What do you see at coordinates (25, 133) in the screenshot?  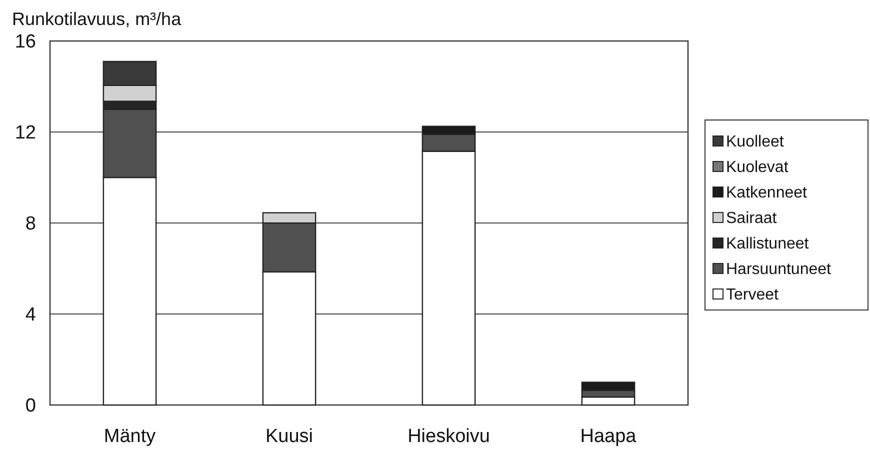 I see `y-tick-label: 12` at bounding box center [25, 133].